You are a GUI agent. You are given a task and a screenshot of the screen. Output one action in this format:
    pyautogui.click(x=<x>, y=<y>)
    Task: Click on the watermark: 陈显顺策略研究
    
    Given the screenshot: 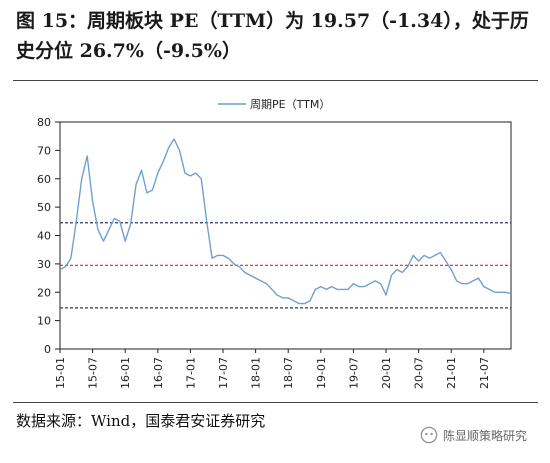 What is the action you would take?
    pyautogui.click(x=473, y=435)
    